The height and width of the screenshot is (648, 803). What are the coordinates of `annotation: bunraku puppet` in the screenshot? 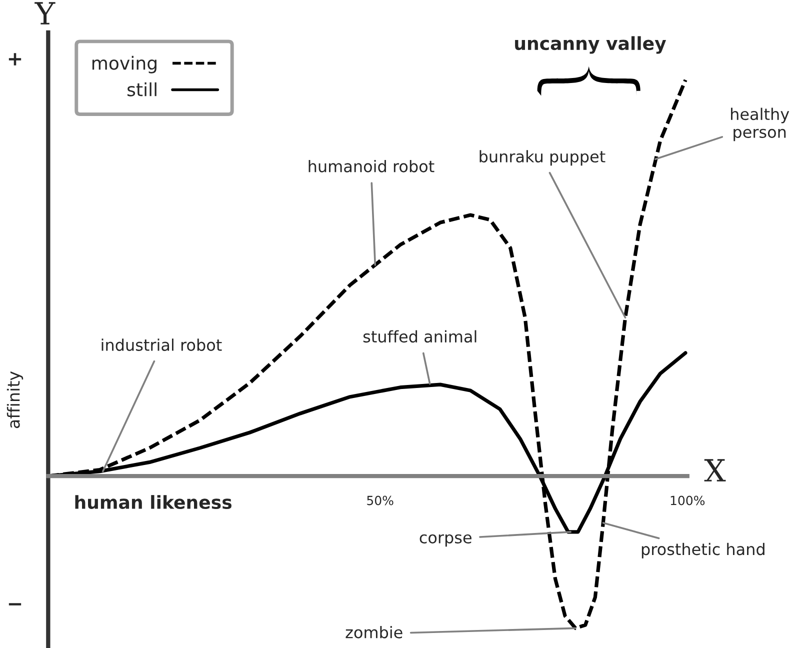 It's located at (543, 158).